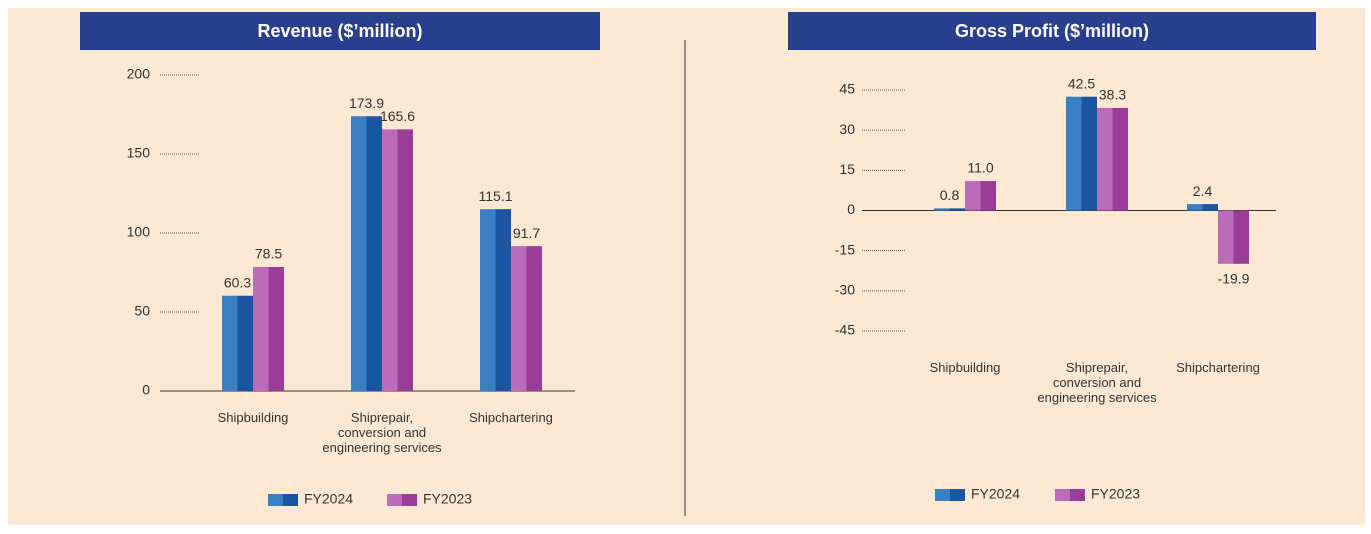  What do you see at coordinates (139, 153) in the screenshot?
I see `y-tick-label: 150` at bounding box center [139, 153].